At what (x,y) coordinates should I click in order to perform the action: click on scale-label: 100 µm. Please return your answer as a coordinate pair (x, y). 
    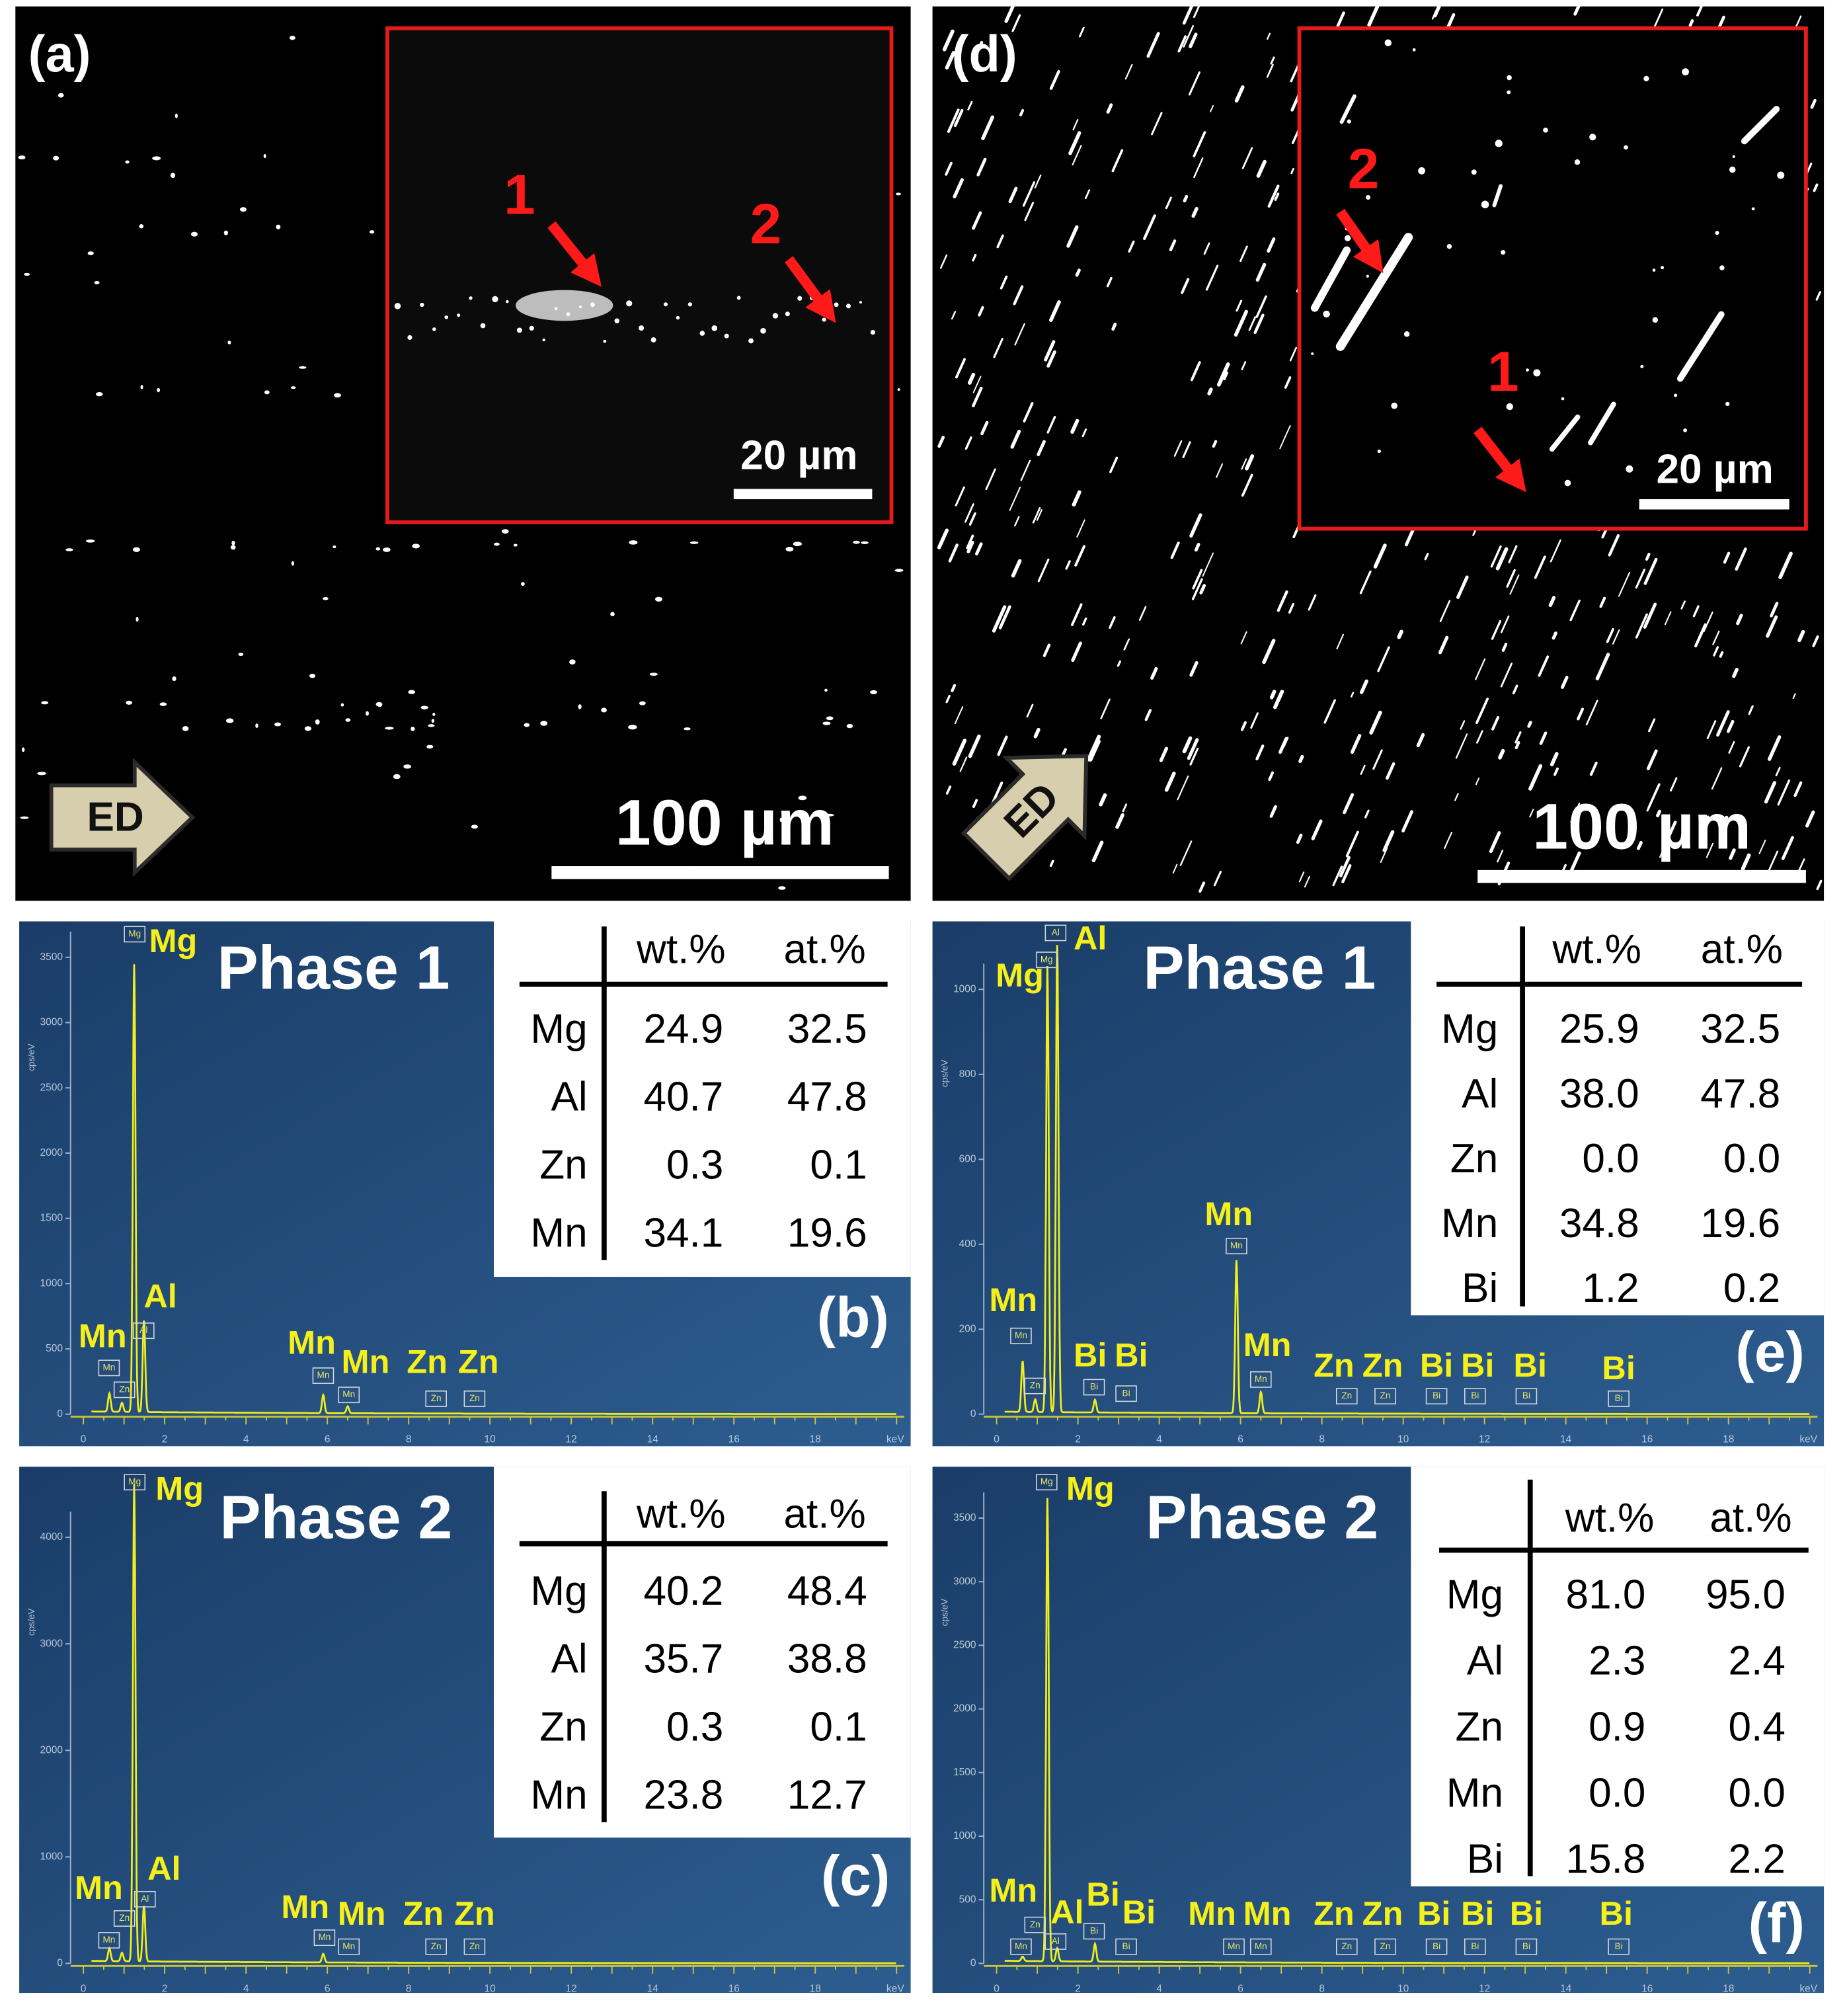
    Looking at the image, I should click on (724, 822).